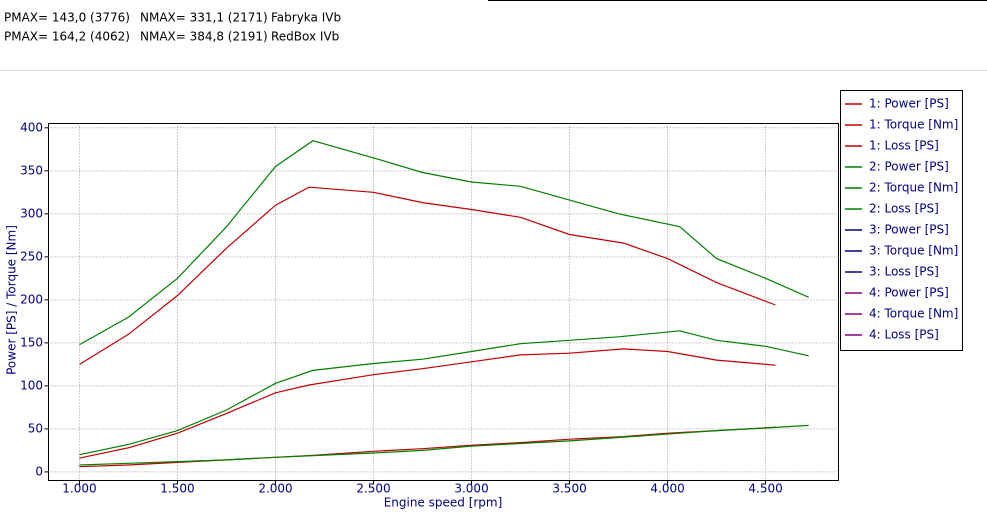 Image resolution: width=987 pixels, height=513 pixels. I want to click on x-tick-label: 1.000, so click(79, 489).